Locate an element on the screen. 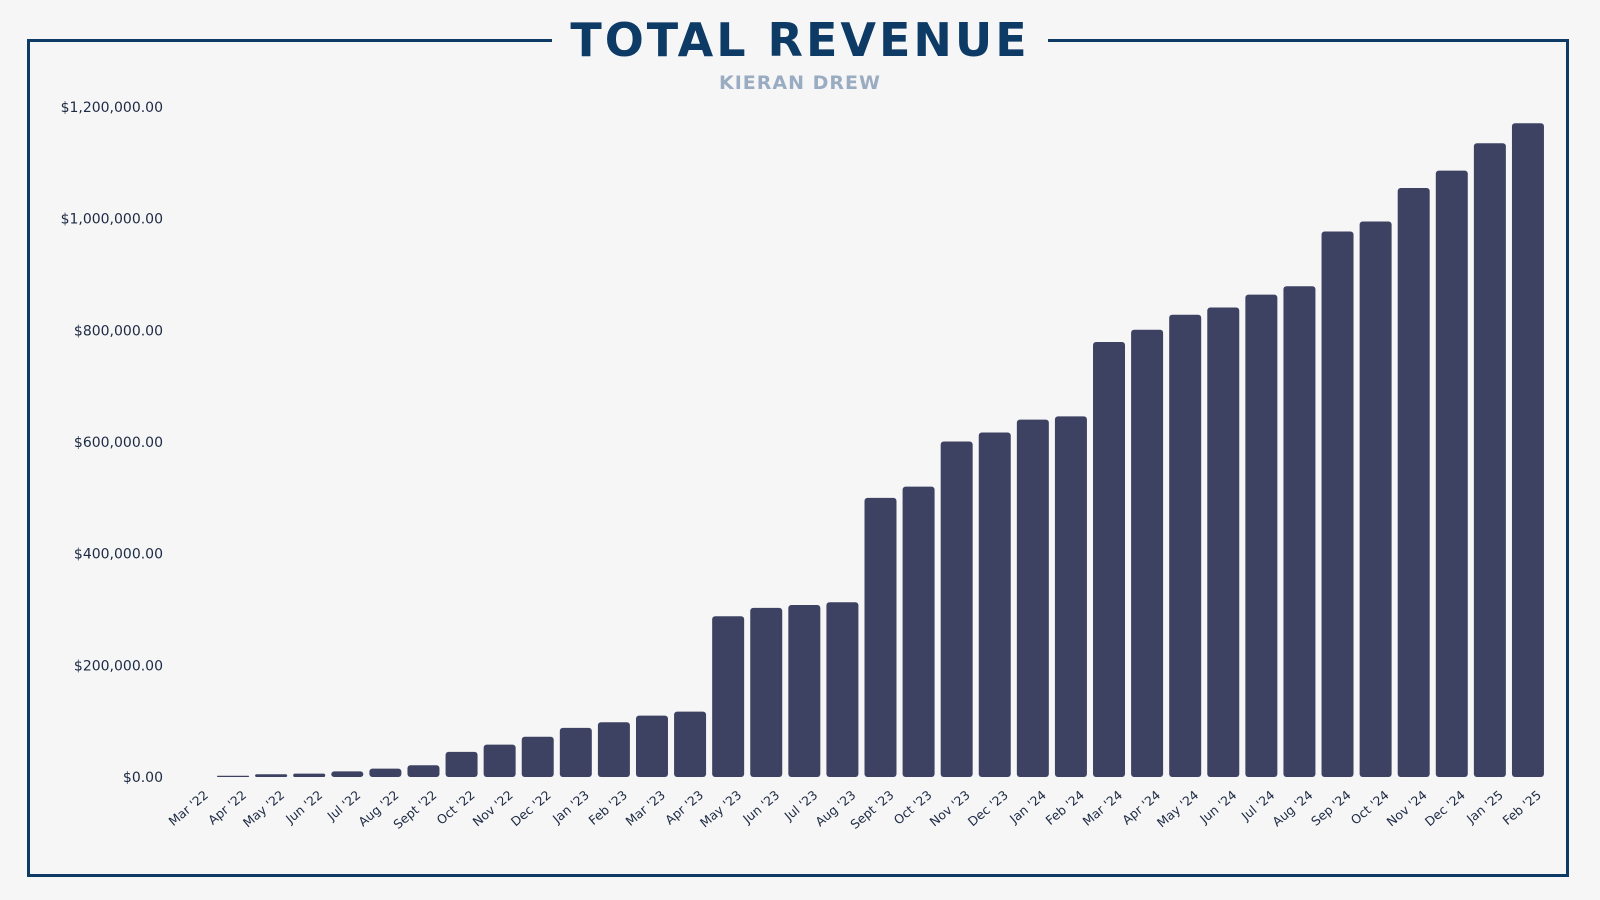 The height and width of the screenshot is (900, 1600). title-wrap: TOTAL REVENUE is located at coordinates (800, 40).